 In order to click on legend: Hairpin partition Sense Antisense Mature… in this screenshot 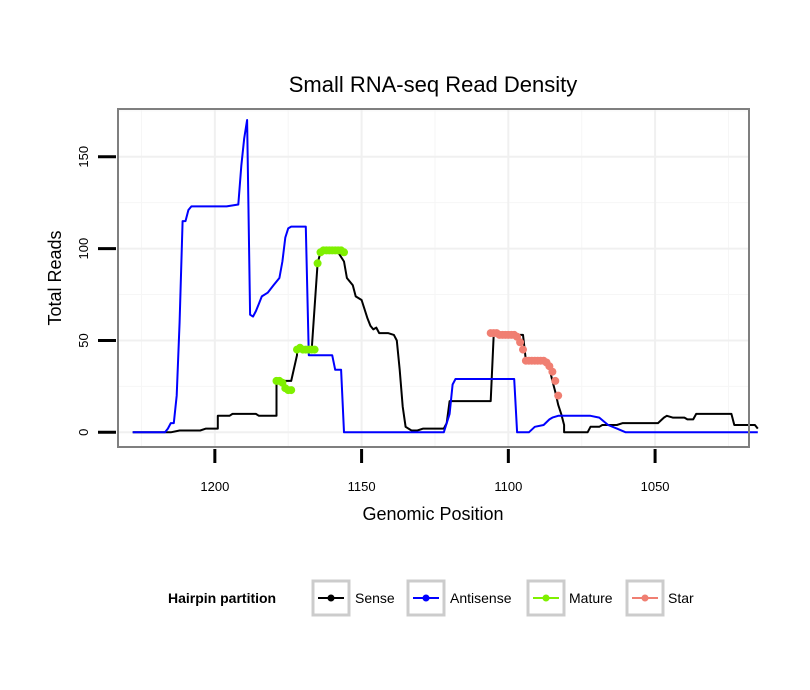, I will do `click(431, 598)`.